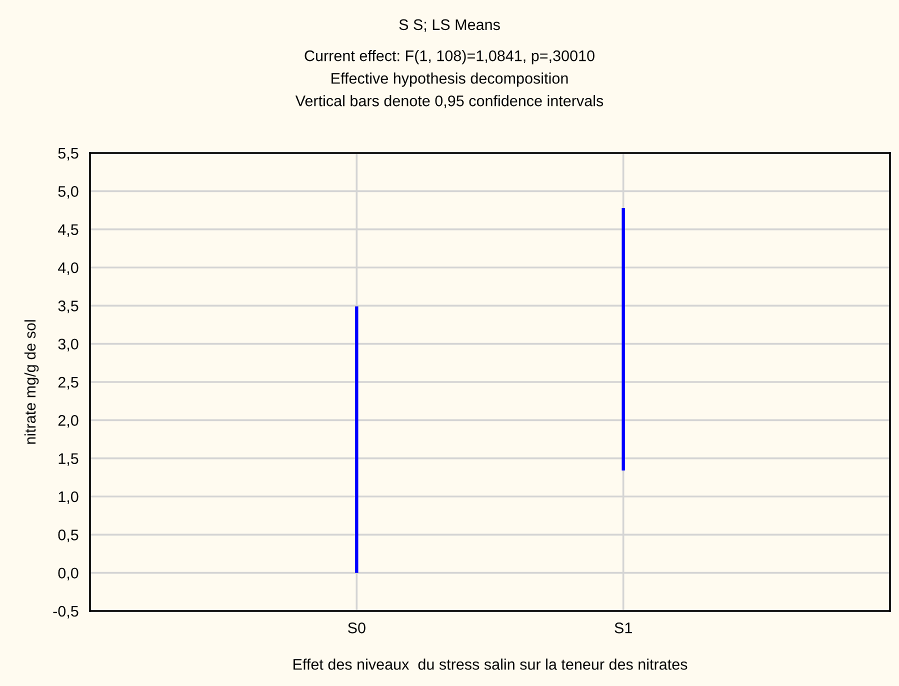 This screenshot has width=899, height=686. I want to click on chart-subtitle: Current effect: F(1, 108)=1,0841, p=,30010 Effective hypothesis decomposition Vertical bars denote 0,95 confidence intervals, so click(449, 79).